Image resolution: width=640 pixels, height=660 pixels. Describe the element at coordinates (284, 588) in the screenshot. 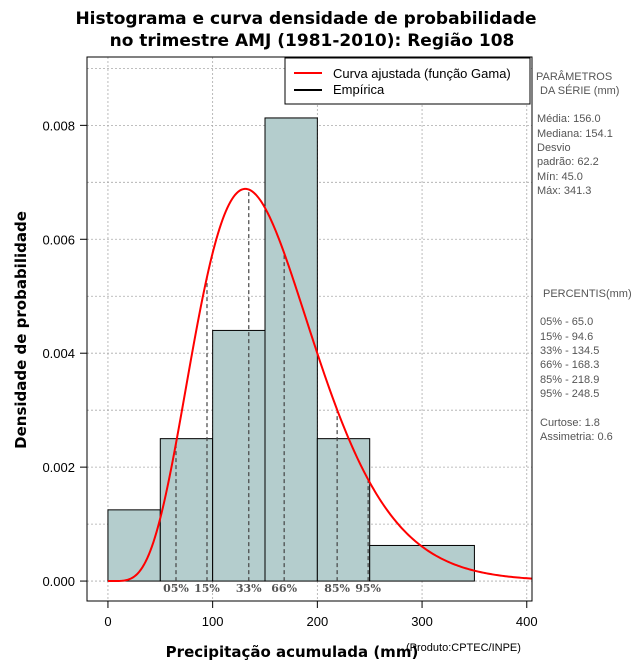

I see `percentile-label: 66%` at that location.